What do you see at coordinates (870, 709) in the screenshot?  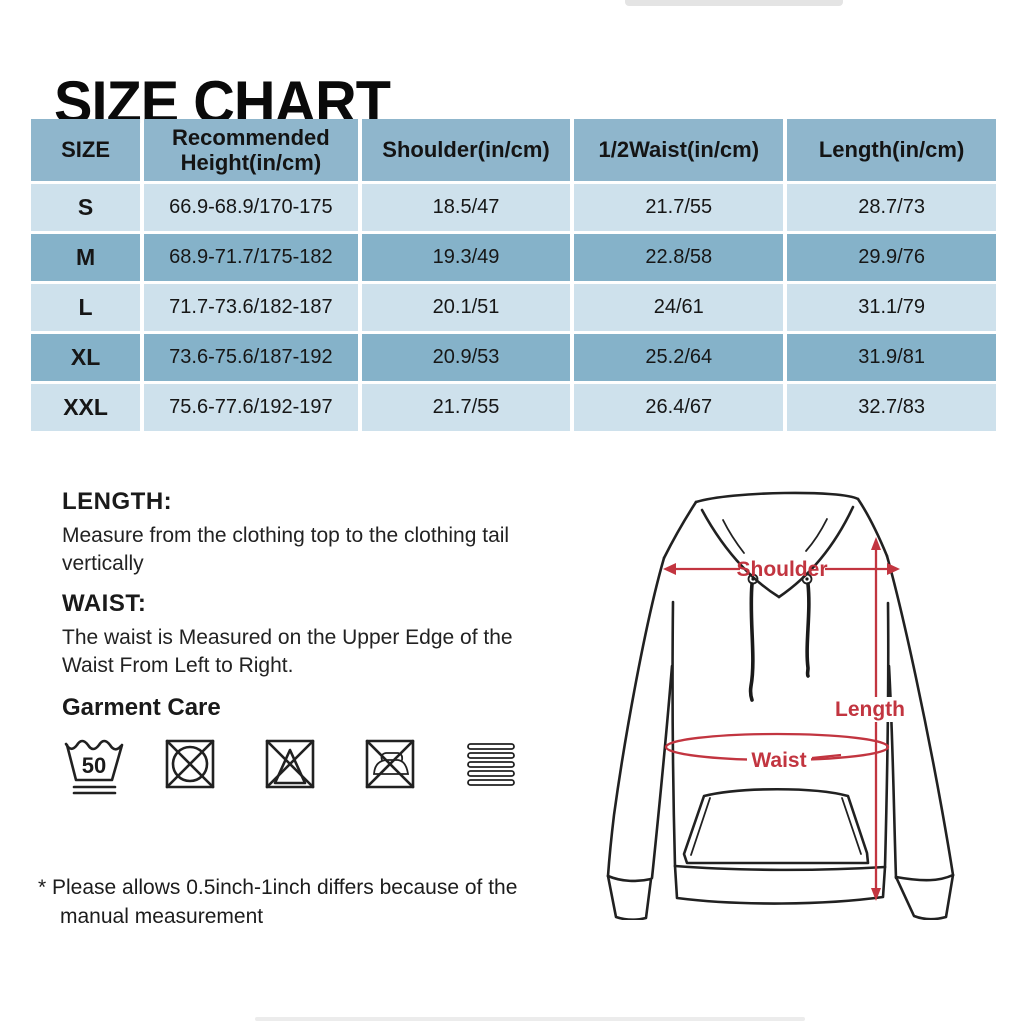 I see `length-label: Length` at bounding box center [870, 709].